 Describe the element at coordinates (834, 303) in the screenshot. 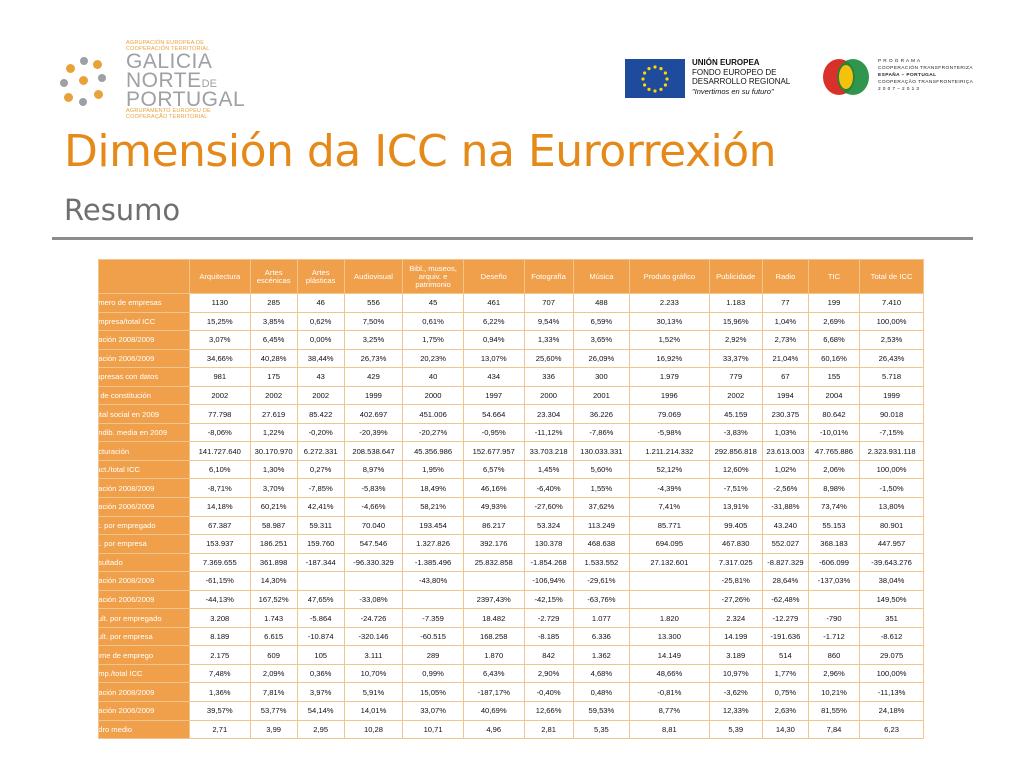

I see `table-cell: 199` at that location.